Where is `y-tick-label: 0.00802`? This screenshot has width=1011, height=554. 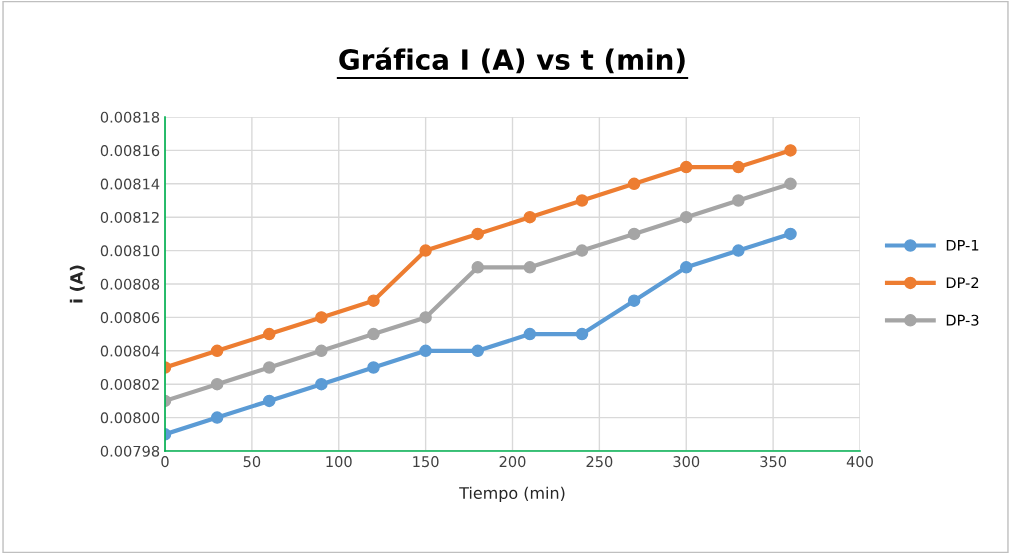
y-tick-label: 0.00802 is located at coordinates (129, 384).